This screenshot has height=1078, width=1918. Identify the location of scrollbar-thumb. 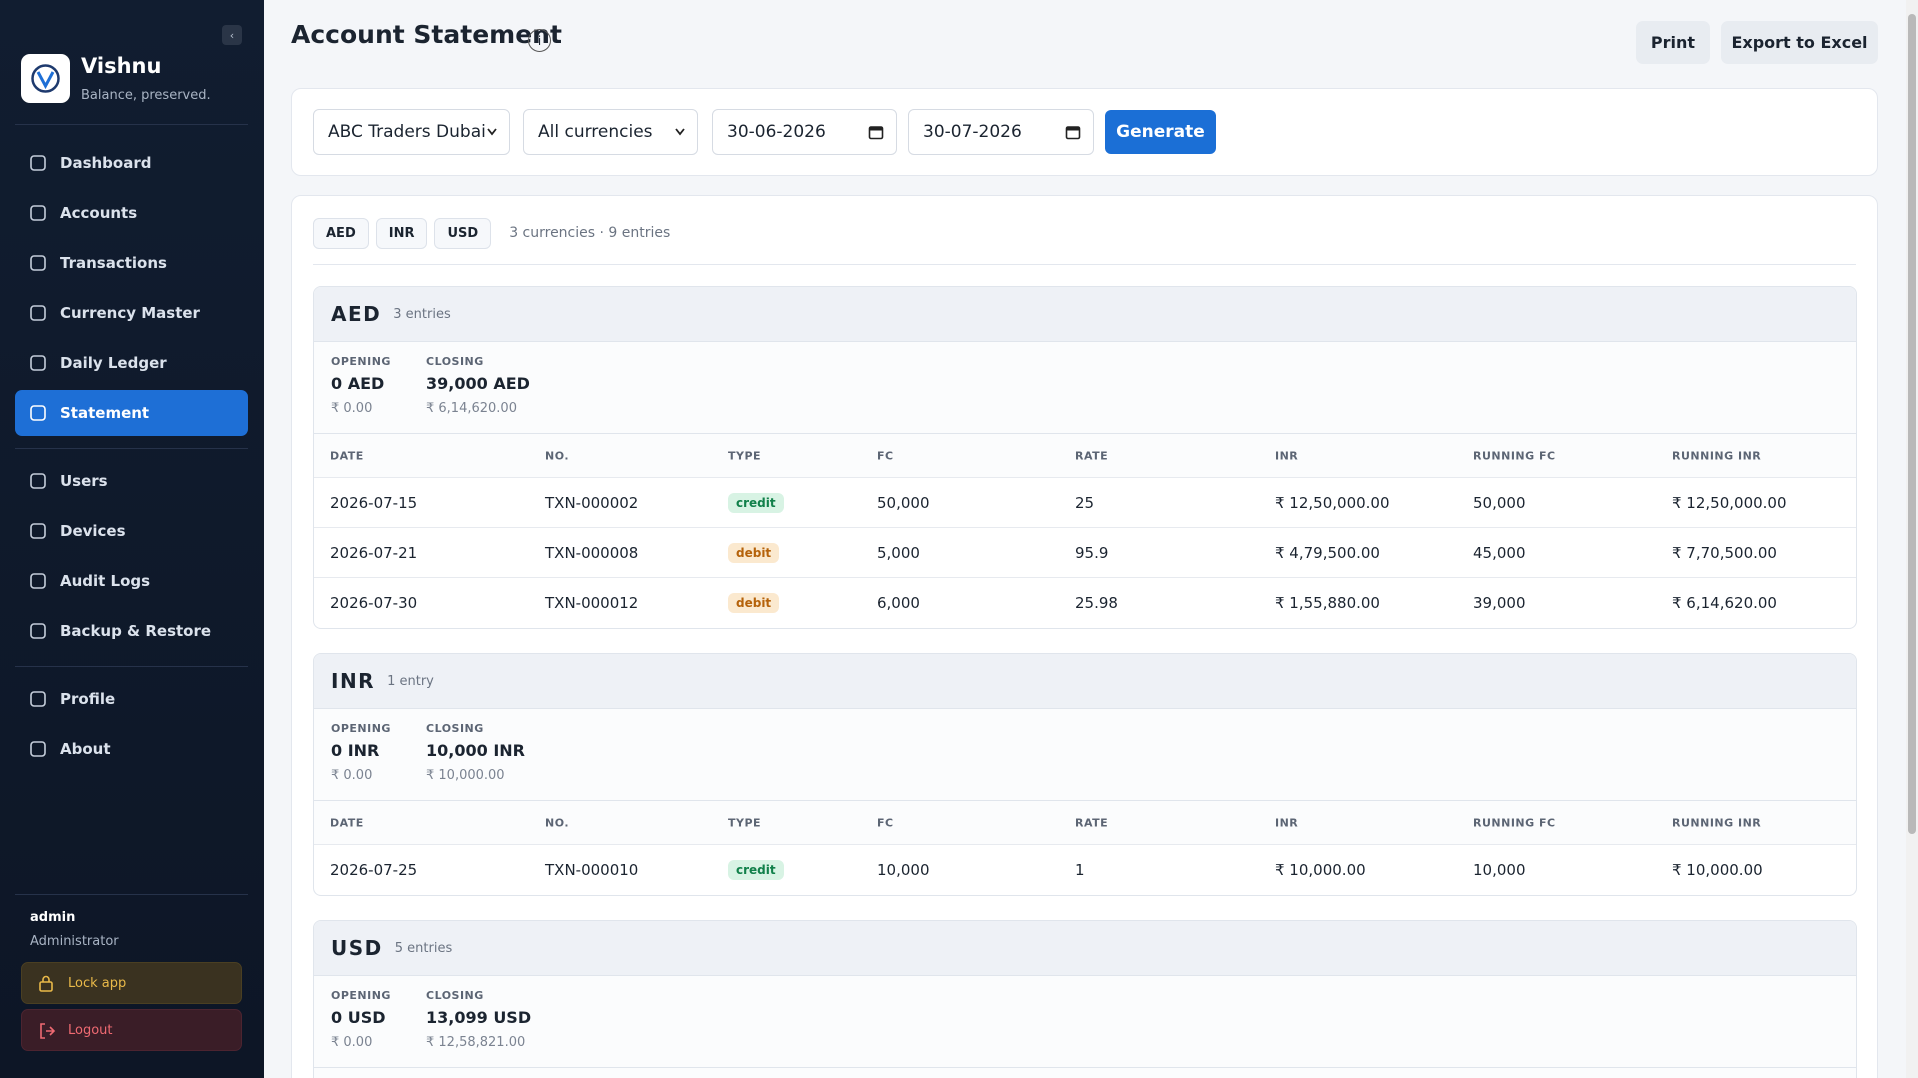
(1912, 424).